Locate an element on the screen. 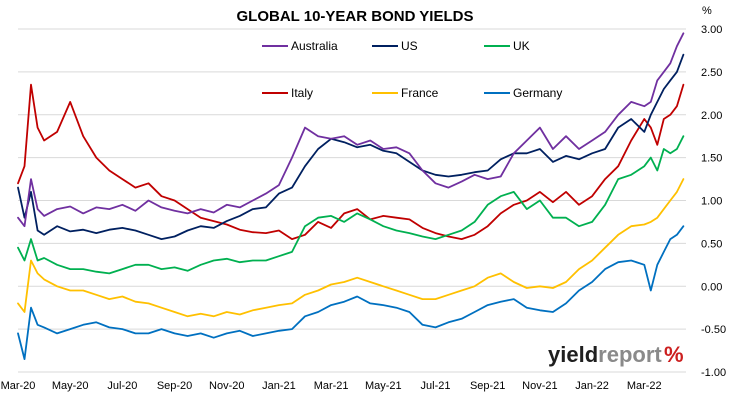 The width and height of the screenshot is (731, 405). legend-label-australia: Australia is located at coordinates (314, 46).